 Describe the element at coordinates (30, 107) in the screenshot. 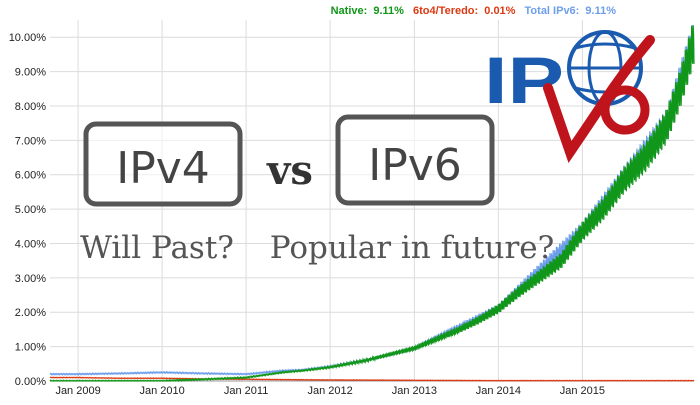

I see `y-tick-label: 8.00%` at that location.